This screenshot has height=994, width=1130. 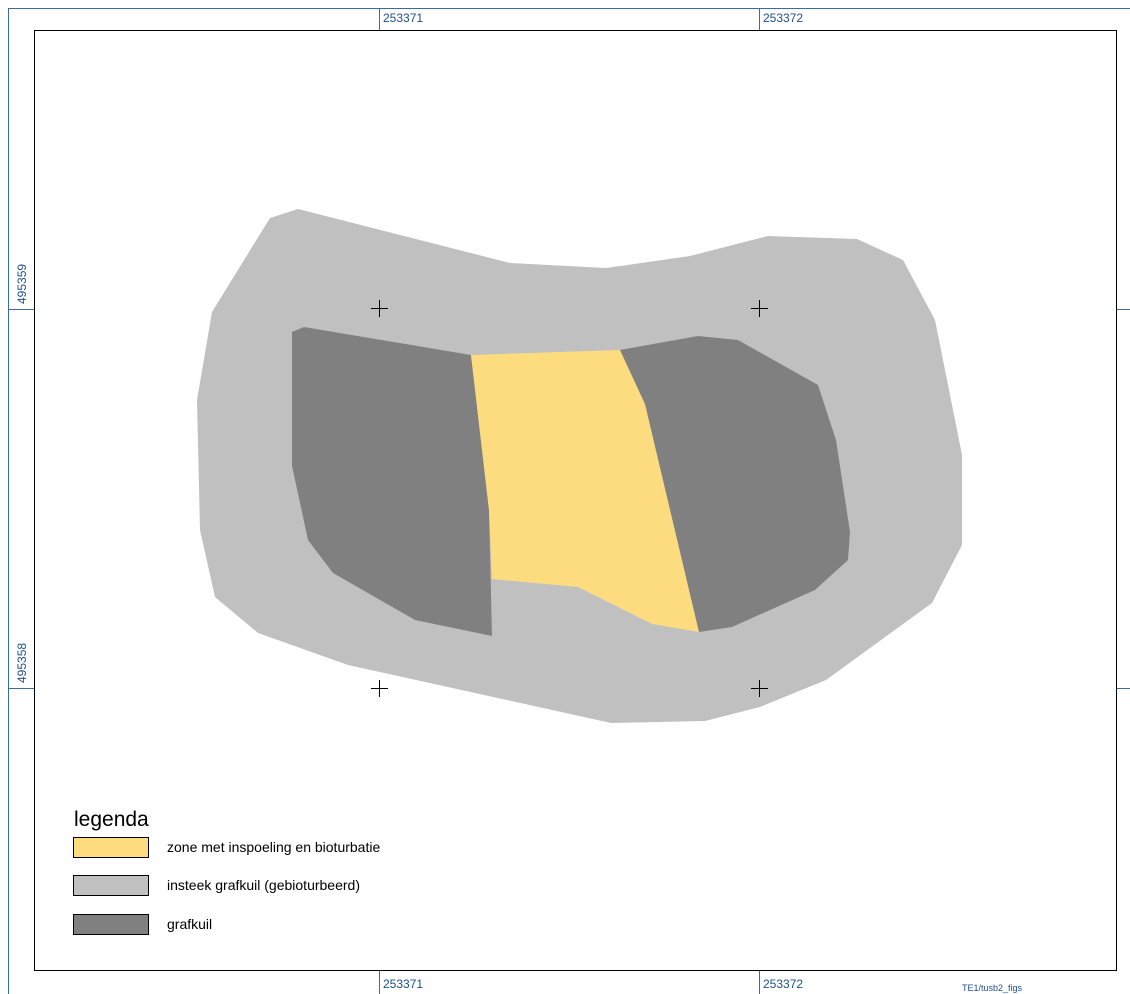 What do you see at coordinates (263, 885) in the screenshot?
I see `legend-label-insteek-grafkuil: insteek grafkuil (gebioturbeerd)` at bounding box center [263, 885].